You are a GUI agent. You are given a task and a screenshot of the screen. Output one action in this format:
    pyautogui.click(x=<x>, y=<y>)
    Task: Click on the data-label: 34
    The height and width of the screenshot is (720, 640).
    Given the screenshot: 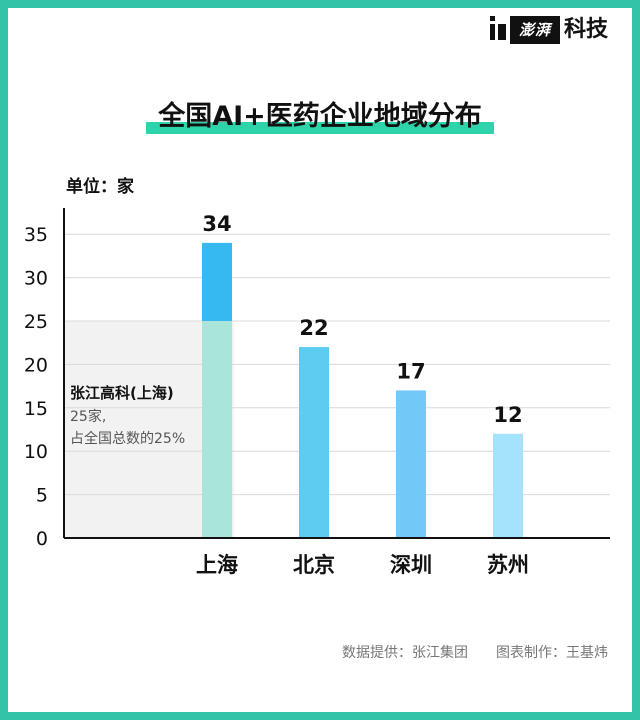 What is the action you would take?
    pyautogui.click(x=216, y=224)
    